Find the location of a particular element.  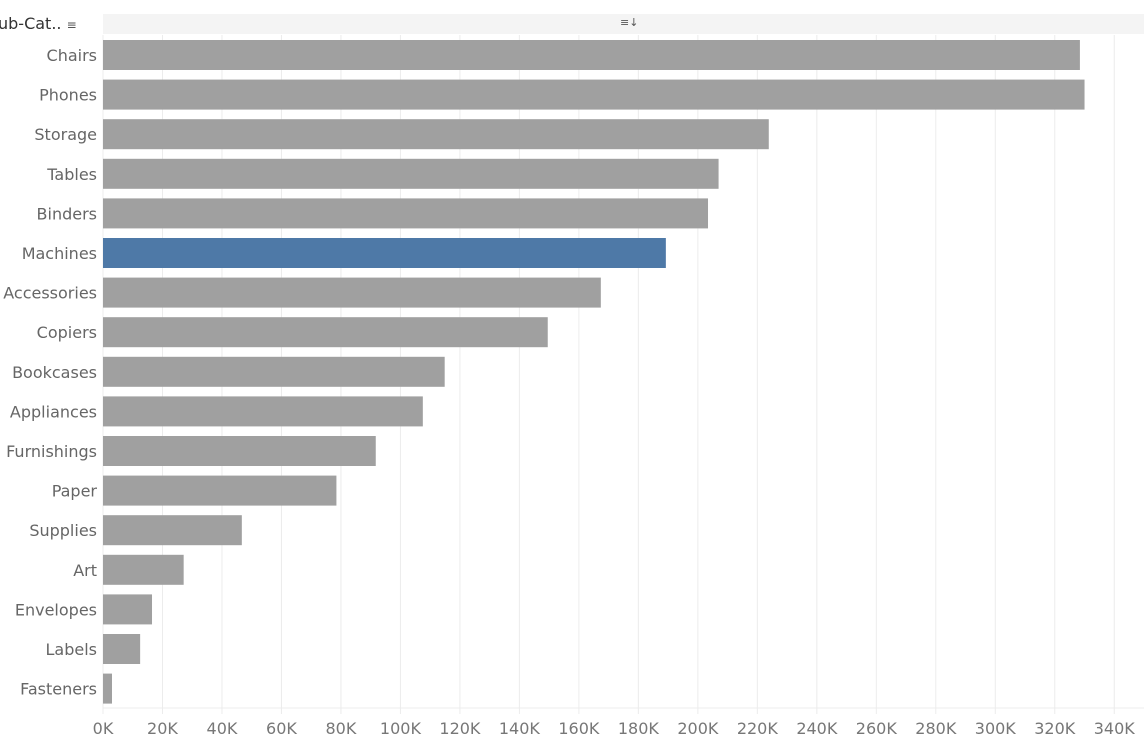

category-label: Copiers is located at coordinates (67, 332).